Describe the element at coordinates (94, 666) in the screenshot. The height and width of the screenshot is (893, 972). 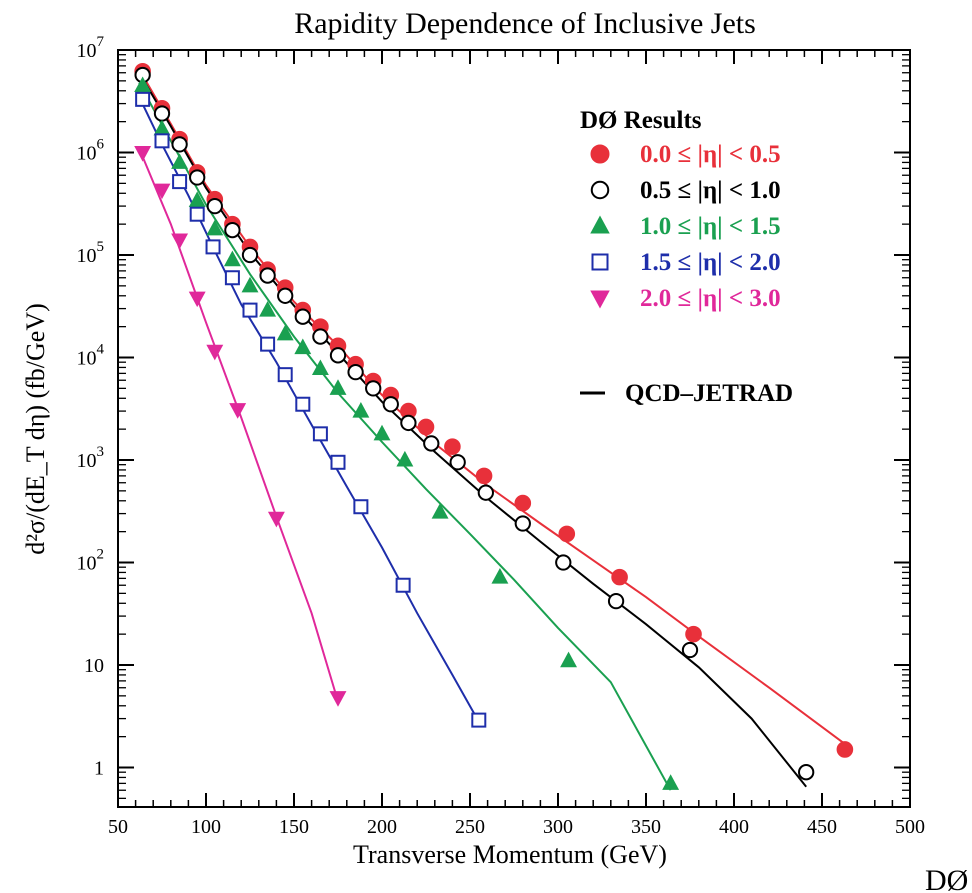
I see `y-tick-label: 10` at that location.